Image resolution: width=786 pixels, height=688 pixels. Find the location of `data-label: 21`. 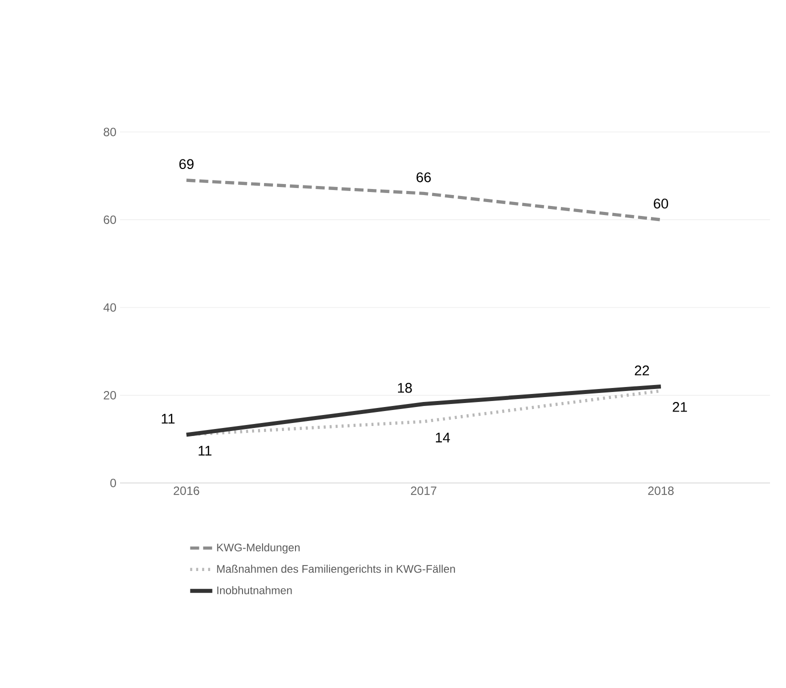

data-label: 21 is located at coordinates (679, 407).